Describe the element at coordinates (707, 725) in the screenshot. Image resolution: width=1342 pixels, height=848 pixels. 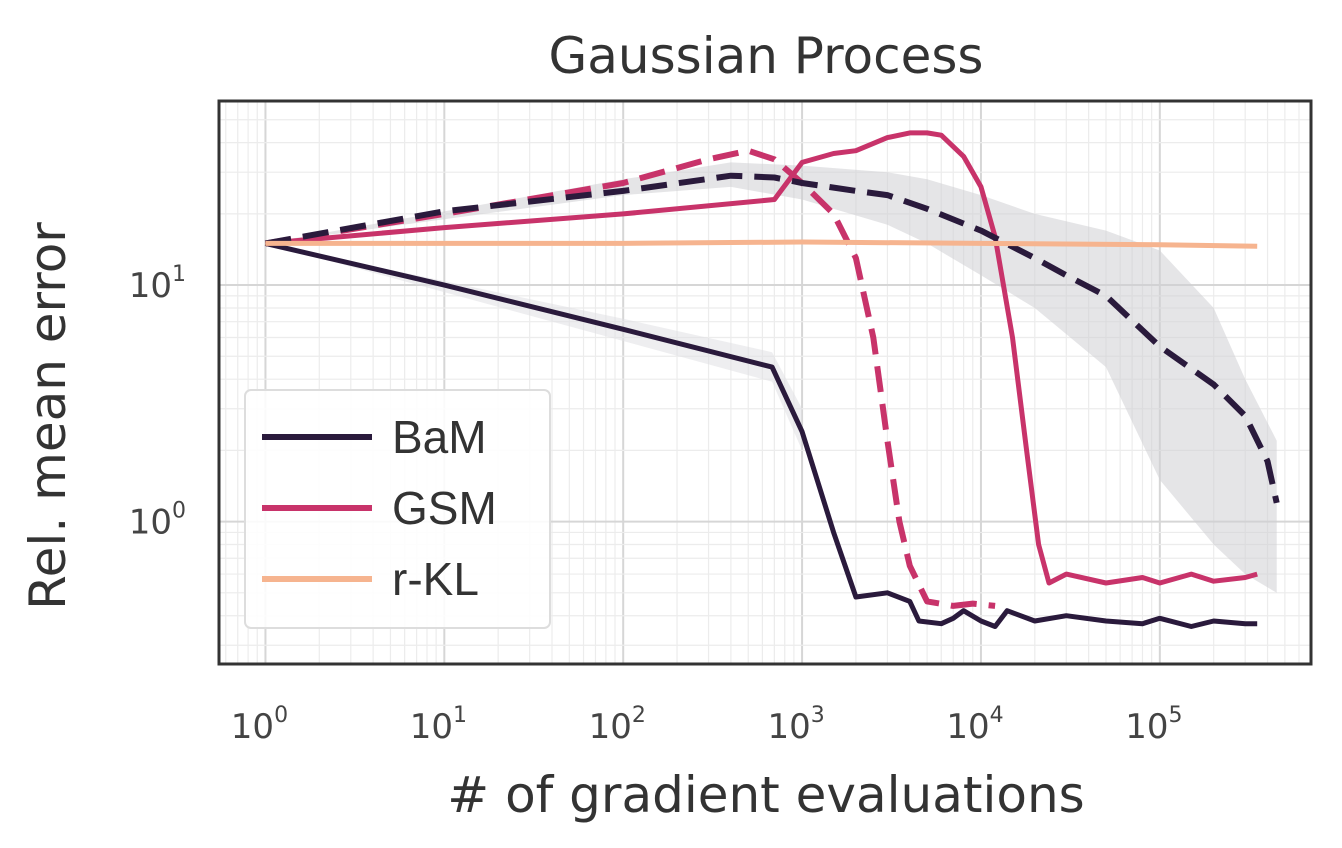
I see `x-tick-labels: 10⁰ 10¹ 10² 10³ 10⁴ 10⁵` at that location.